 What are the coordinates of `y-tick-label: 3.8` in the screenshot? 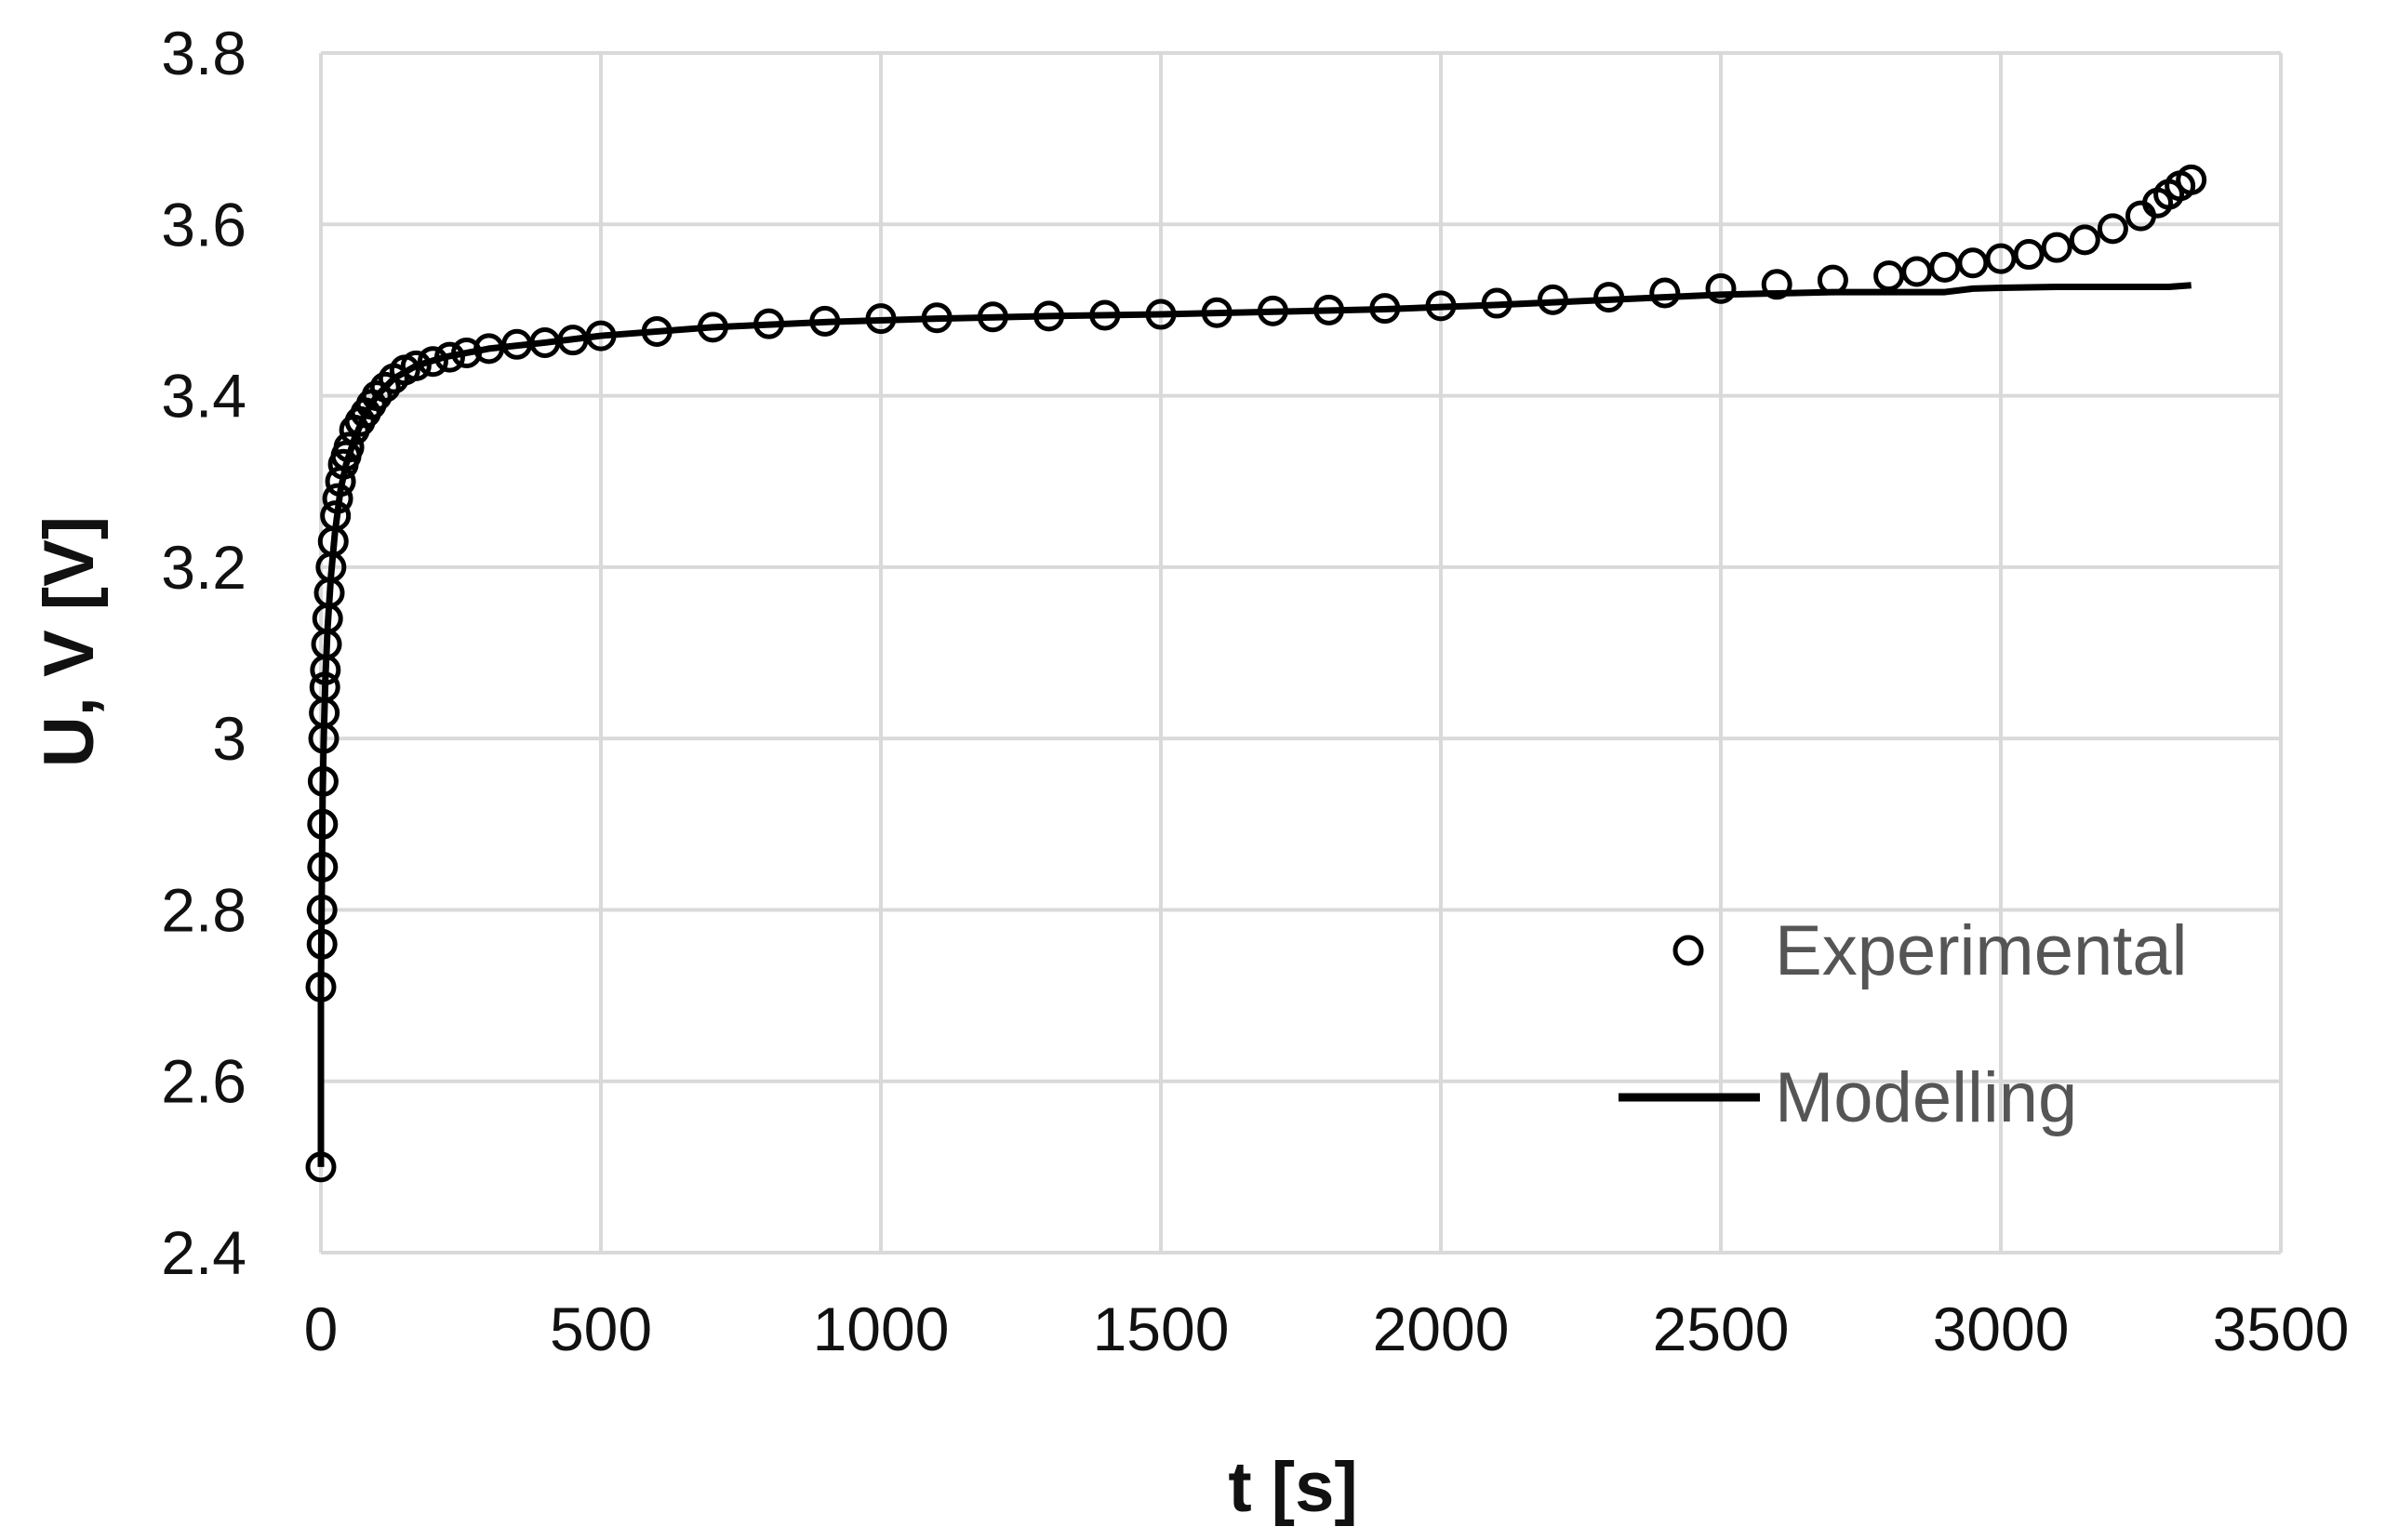 It's located at (203, 53).